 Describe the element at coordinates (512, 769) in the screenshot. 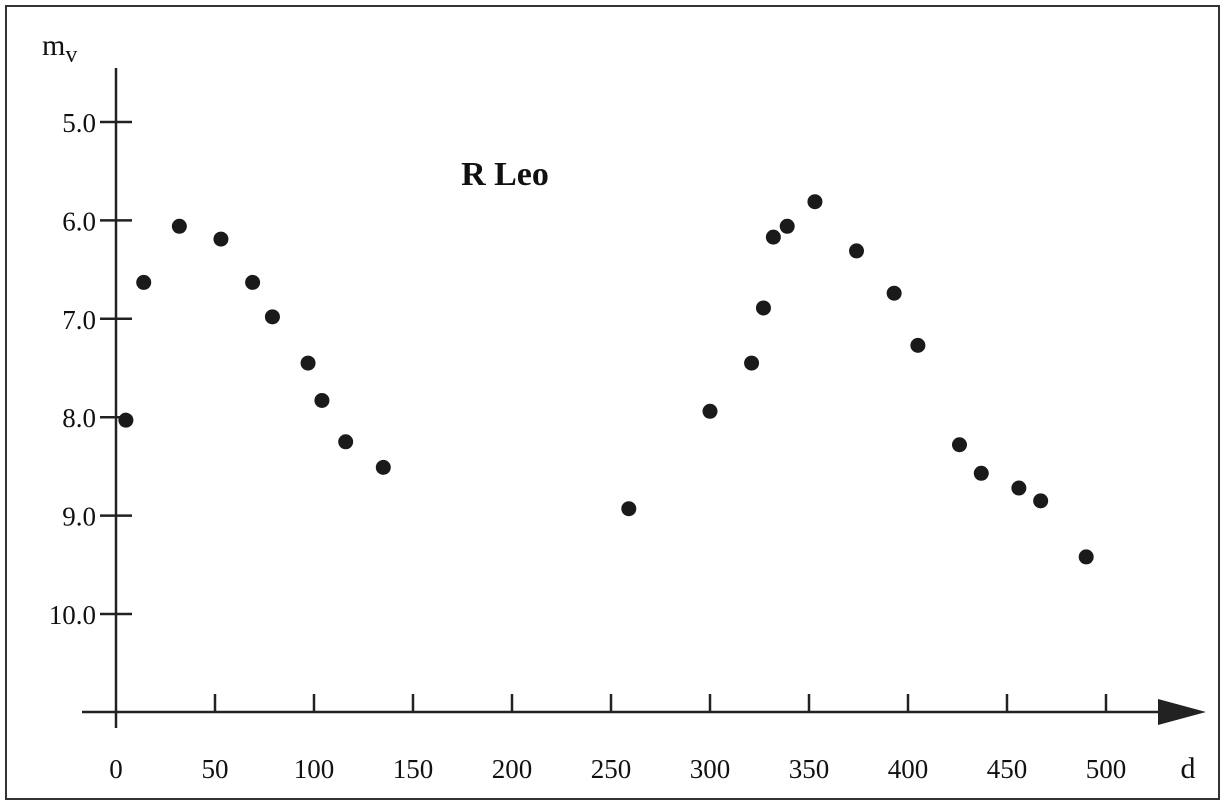

I see `x-tick-label: 200` at that location.